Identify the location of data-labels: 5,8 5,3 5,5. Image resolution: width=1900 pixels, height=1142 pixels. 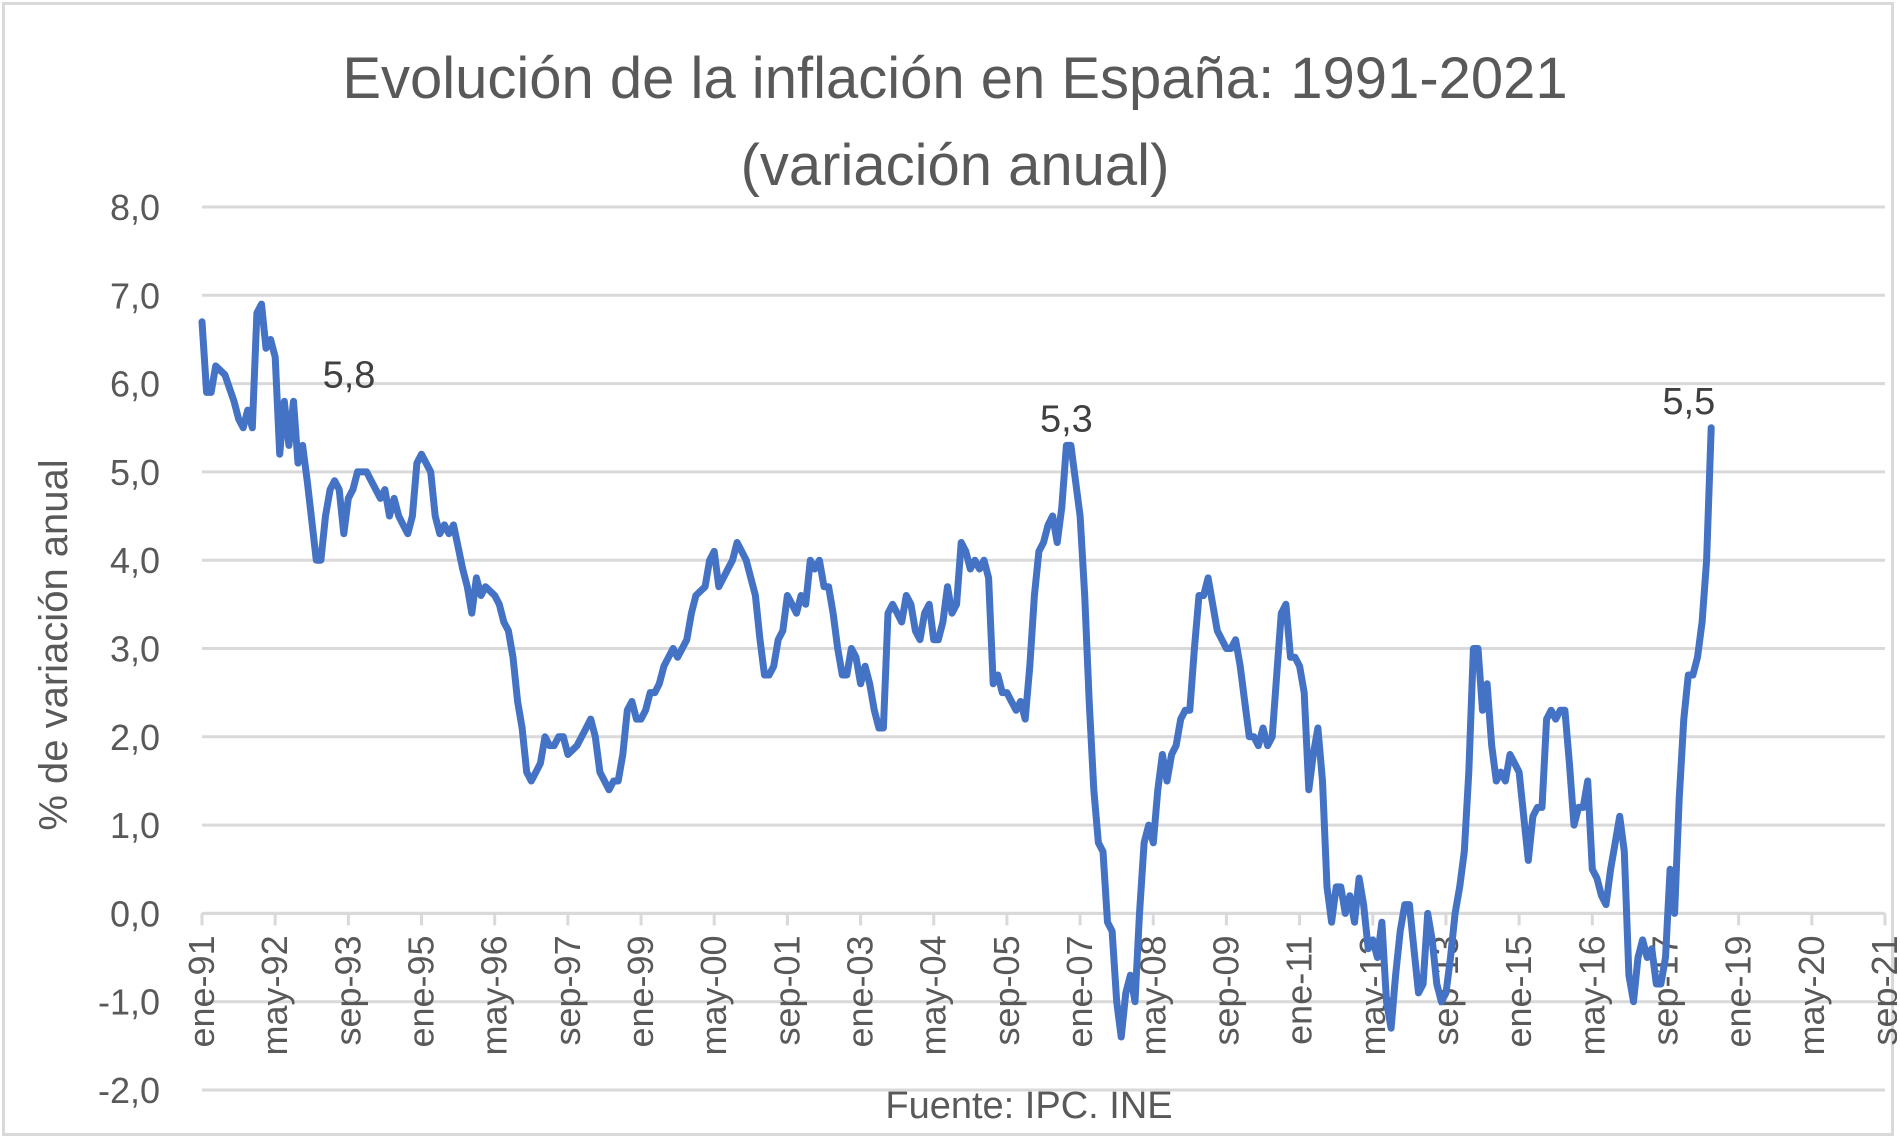
(1019, 397).